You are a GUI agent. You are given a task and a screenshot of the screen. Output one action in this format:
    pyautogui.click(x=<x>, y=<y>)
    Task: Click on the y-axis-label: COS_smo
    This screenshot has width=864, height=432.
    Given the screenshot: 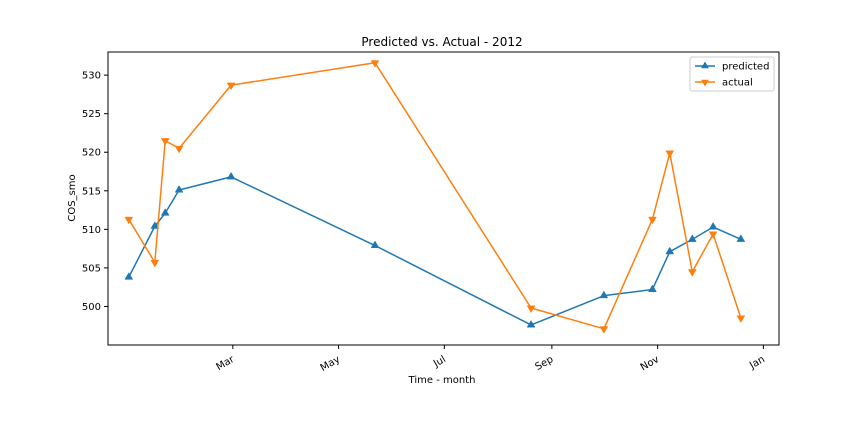 What is the action you would take?
    pyautogui.click(x=72, y=197)
    